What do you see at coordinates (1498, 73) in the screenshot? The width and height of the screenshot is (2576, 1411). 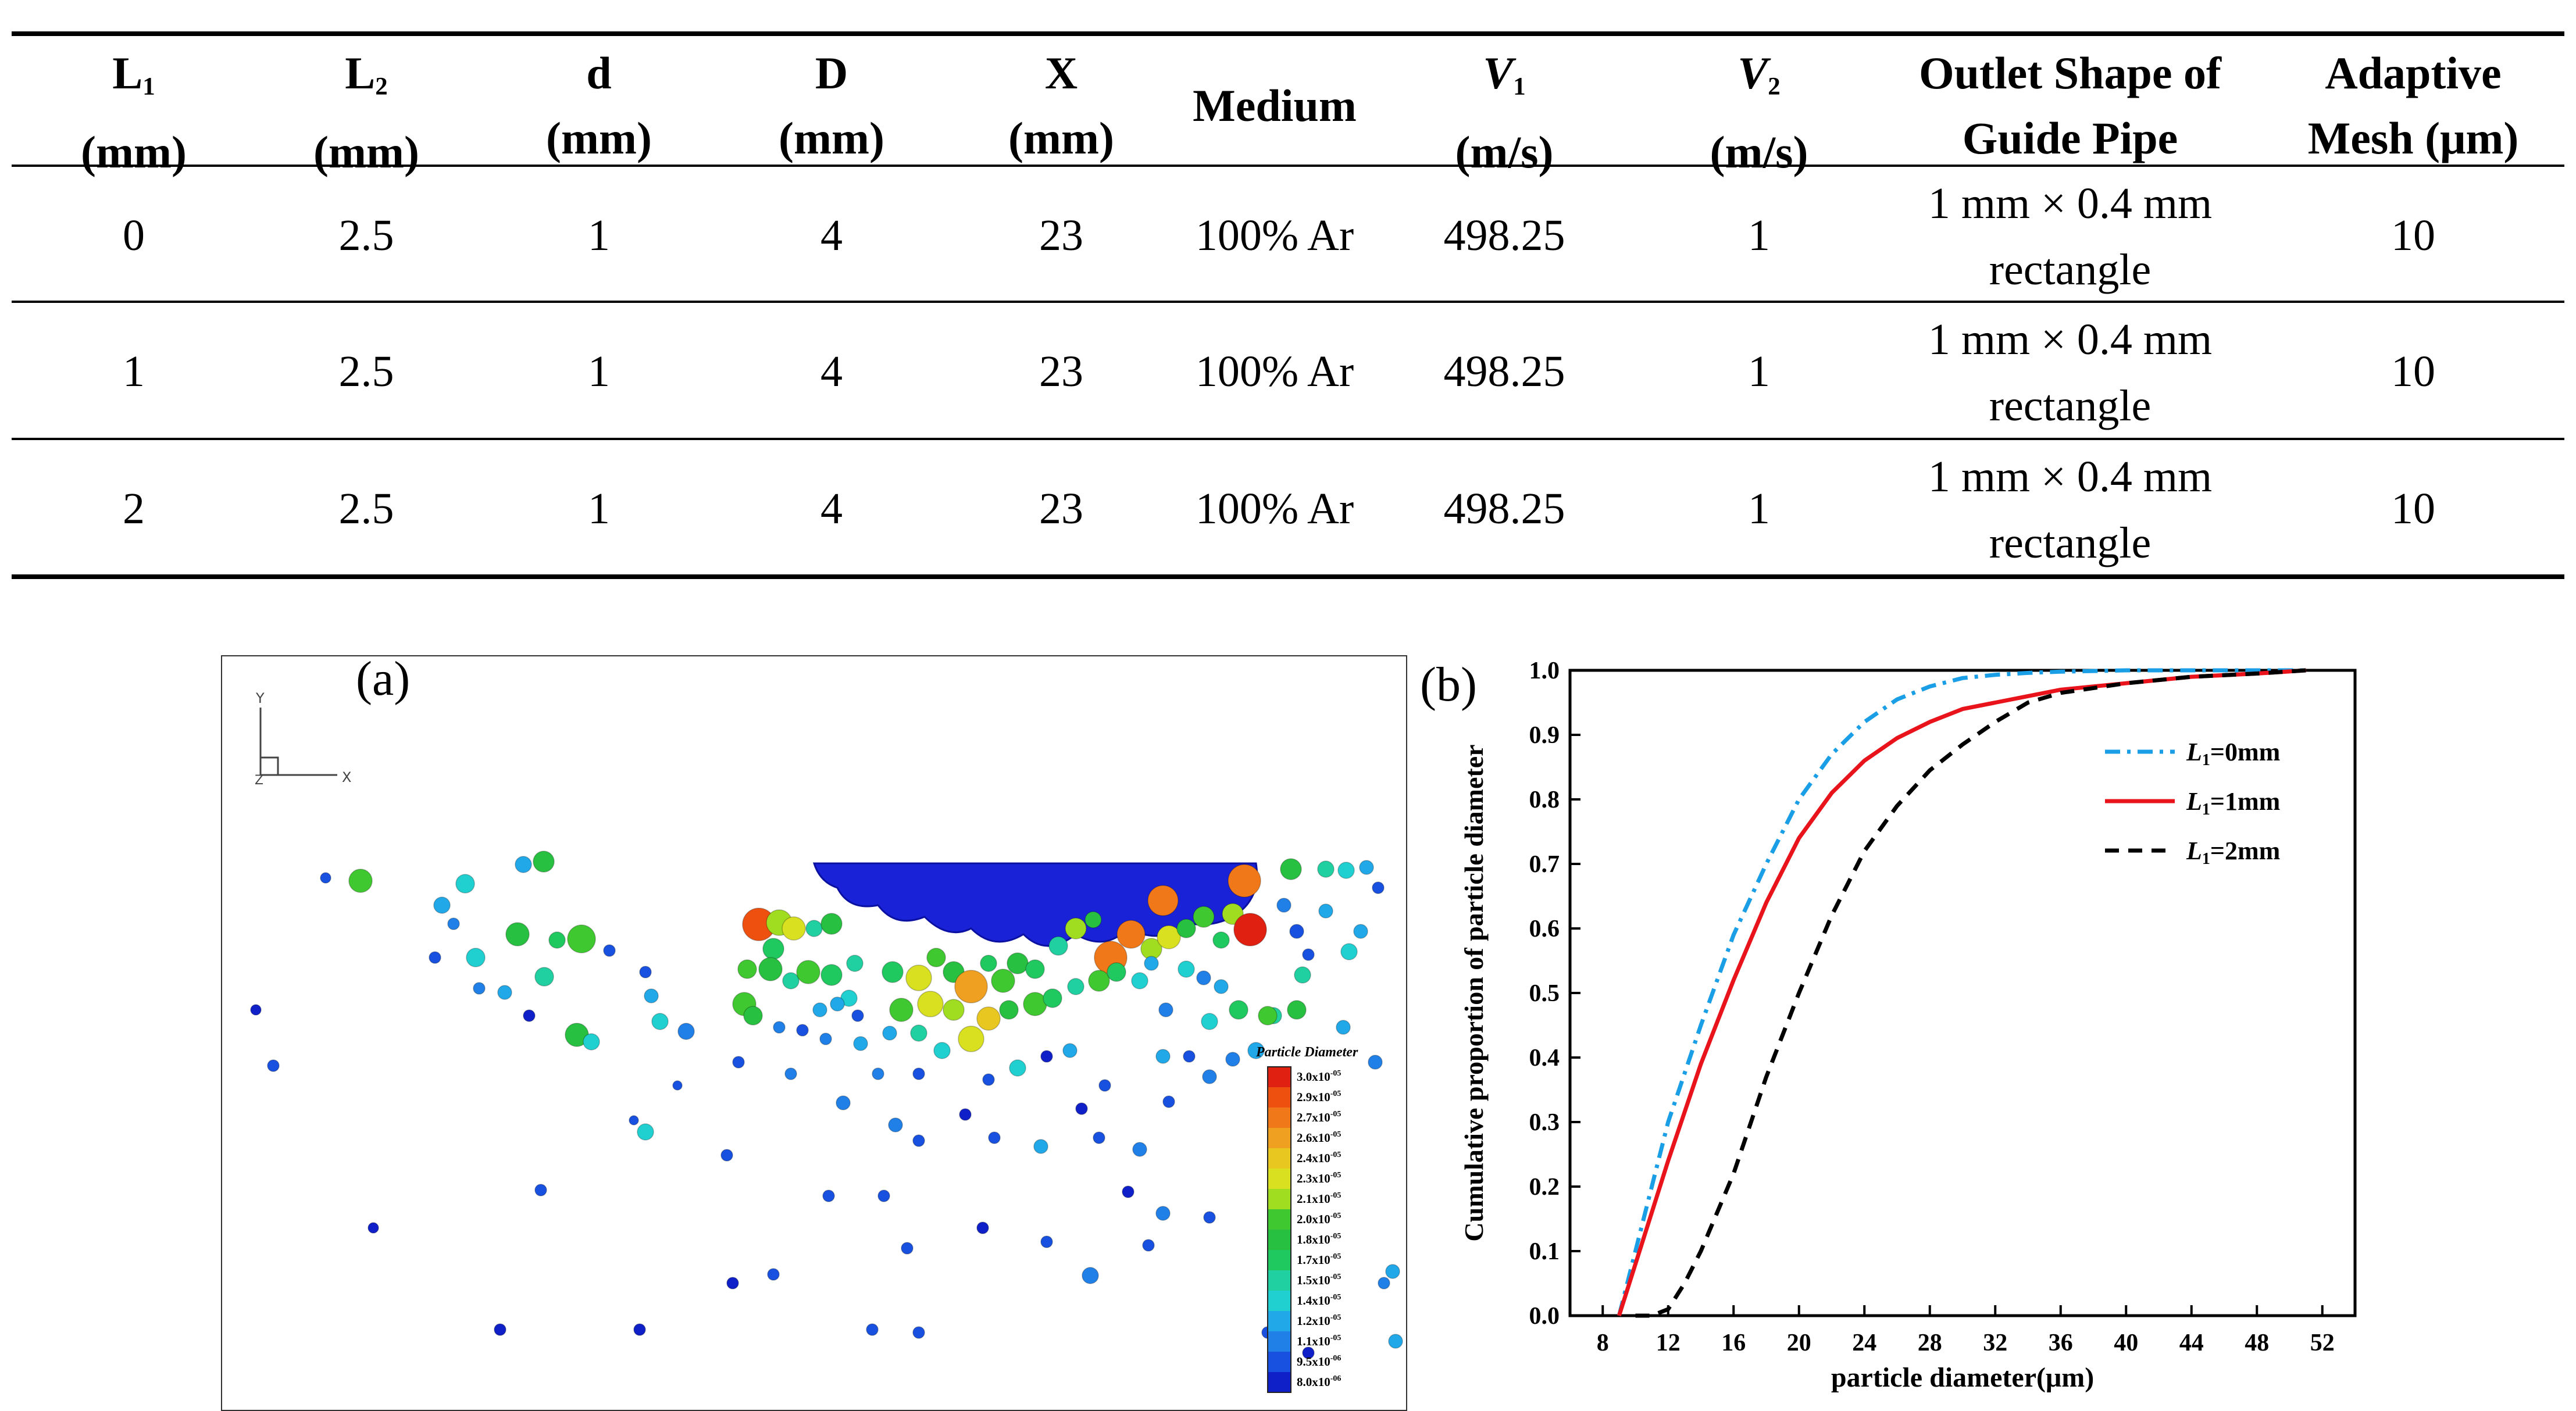 I see `header-main: V` at bounding box center [1498, 73].